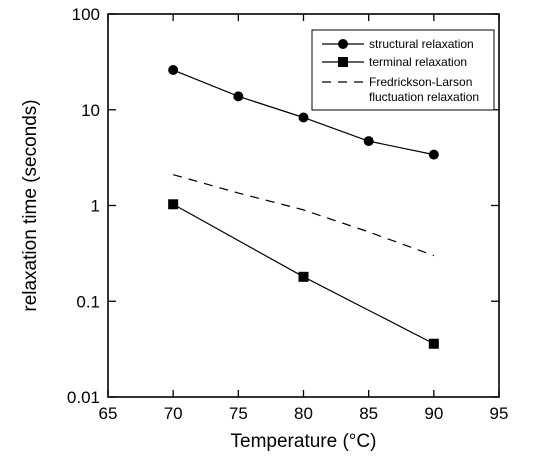  What do you see at coordinates (304, 441) in the screenshot?
I see `x-axis-title: Temperature (°C)` at bounding box center [304, 441].